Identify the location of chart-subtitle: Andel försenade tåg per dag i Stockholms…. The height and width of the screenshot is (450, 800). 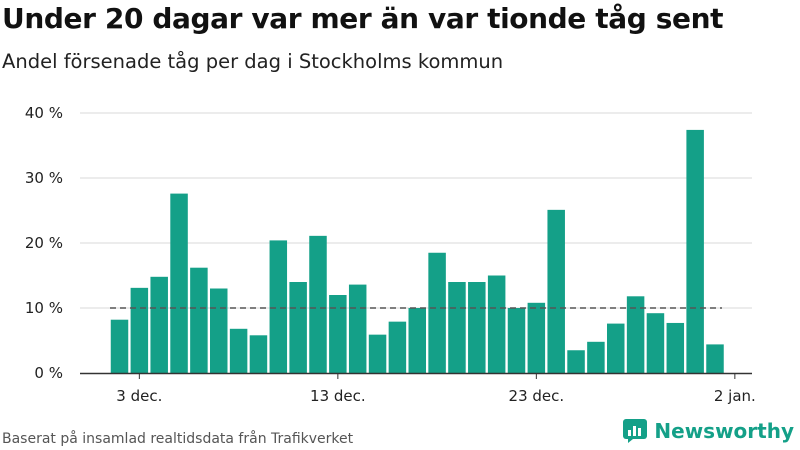
(253, 61).